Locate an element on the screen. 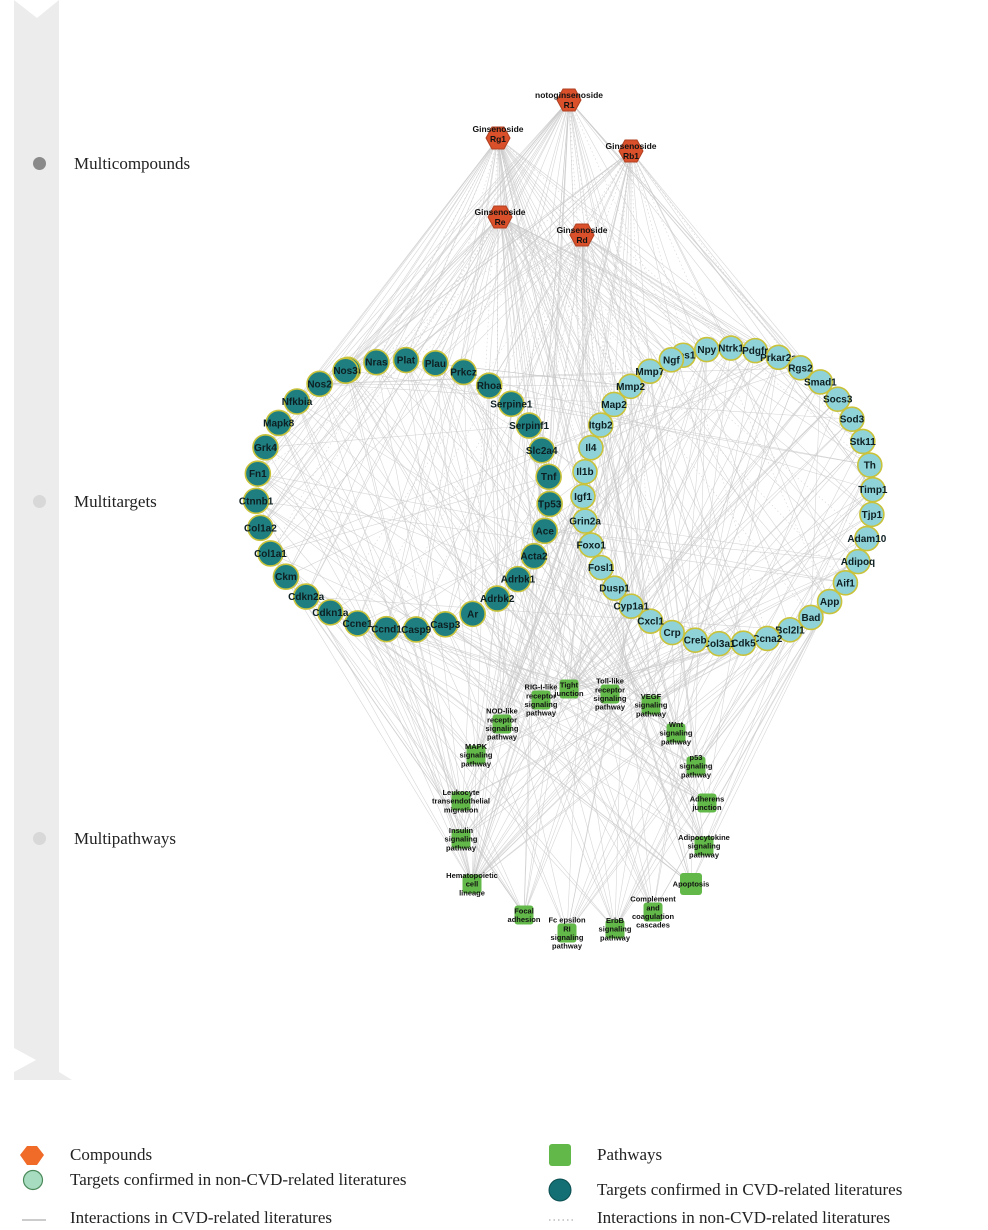  compound-label: Ginsenoside Re is located at coordinates (499, 217).